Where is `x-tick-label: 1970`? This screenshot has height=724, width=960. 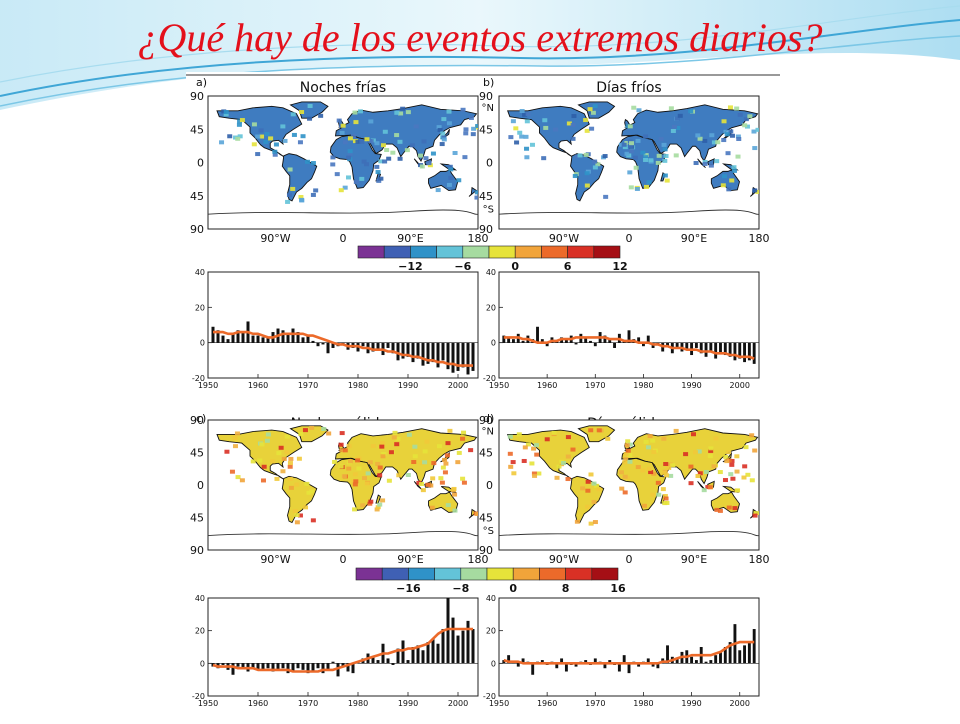 x-tick-label: 1970 is located at coordinates (308, 385).